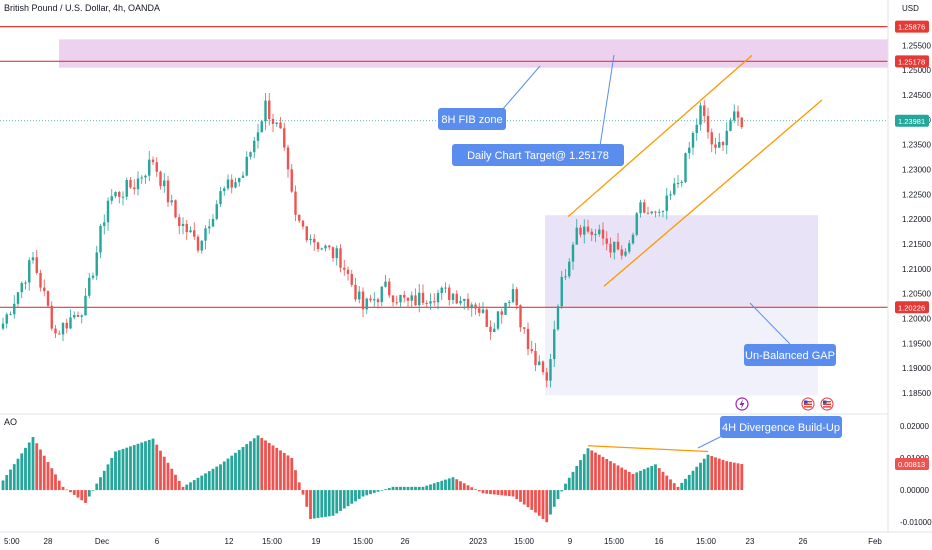  I want to click on channel-upper-line, so click(660, 136).